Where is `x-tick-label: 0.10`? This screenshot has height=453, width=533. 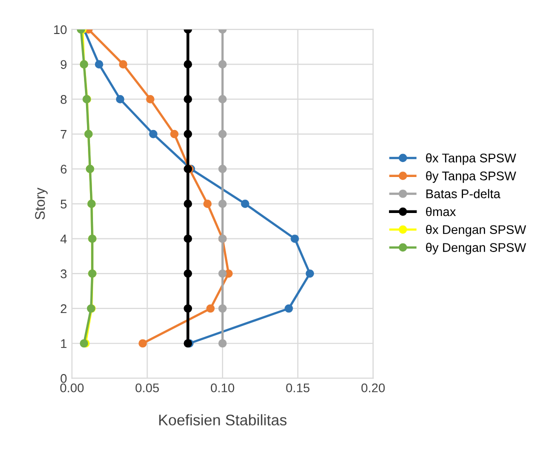
x-tick-label: 0.10 is located at coordinates (222, 387).